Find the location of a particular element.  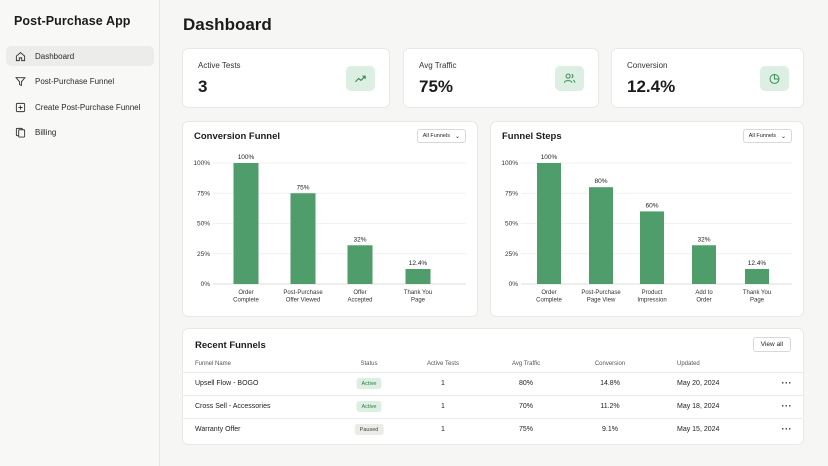

chart-title: Funnel Steps is located at coordinates (532, 136).